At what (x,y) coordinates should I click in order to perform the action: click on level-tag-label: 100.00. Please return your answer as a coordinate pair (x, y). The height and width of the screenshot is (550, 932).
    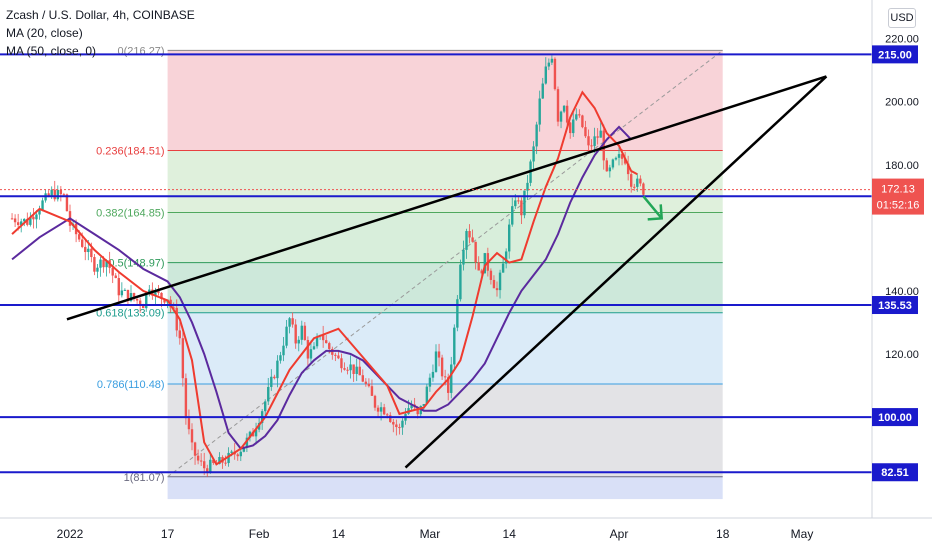
    Looking at the image, I should click on (895, 418).